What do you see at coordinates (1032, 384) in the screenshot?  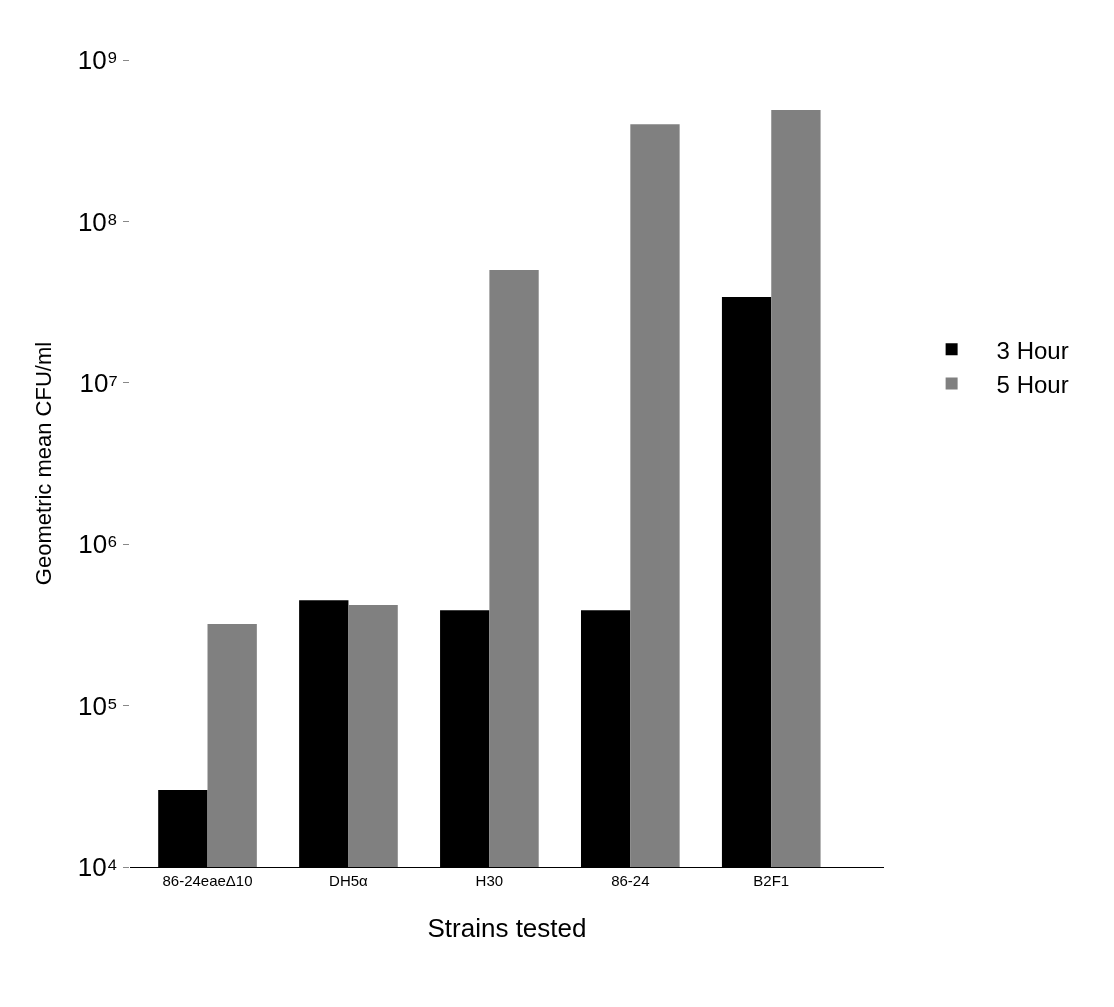 I see `legend-label: 5 Hour` at bounding box center [1032, 384].